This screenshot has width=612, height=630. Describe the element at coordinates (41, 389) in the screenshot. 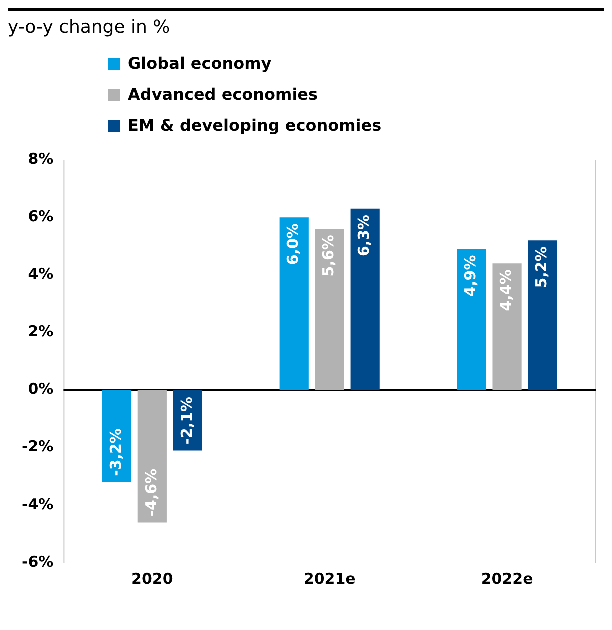

I see `y-tick-label: 0%` at that location.